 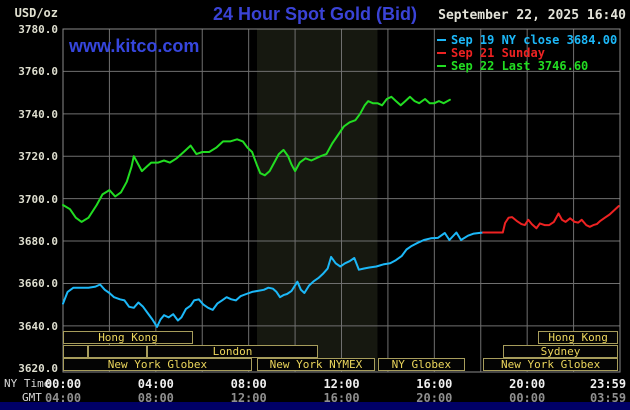 I want to click on x-tick-ny: 08:00, so click(x=248, y=384).